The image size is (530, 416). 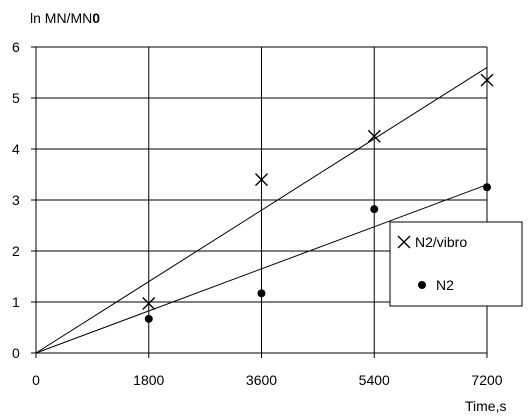 I want to click on legend-cross-marker-stroke, so click(x=404, y=242).